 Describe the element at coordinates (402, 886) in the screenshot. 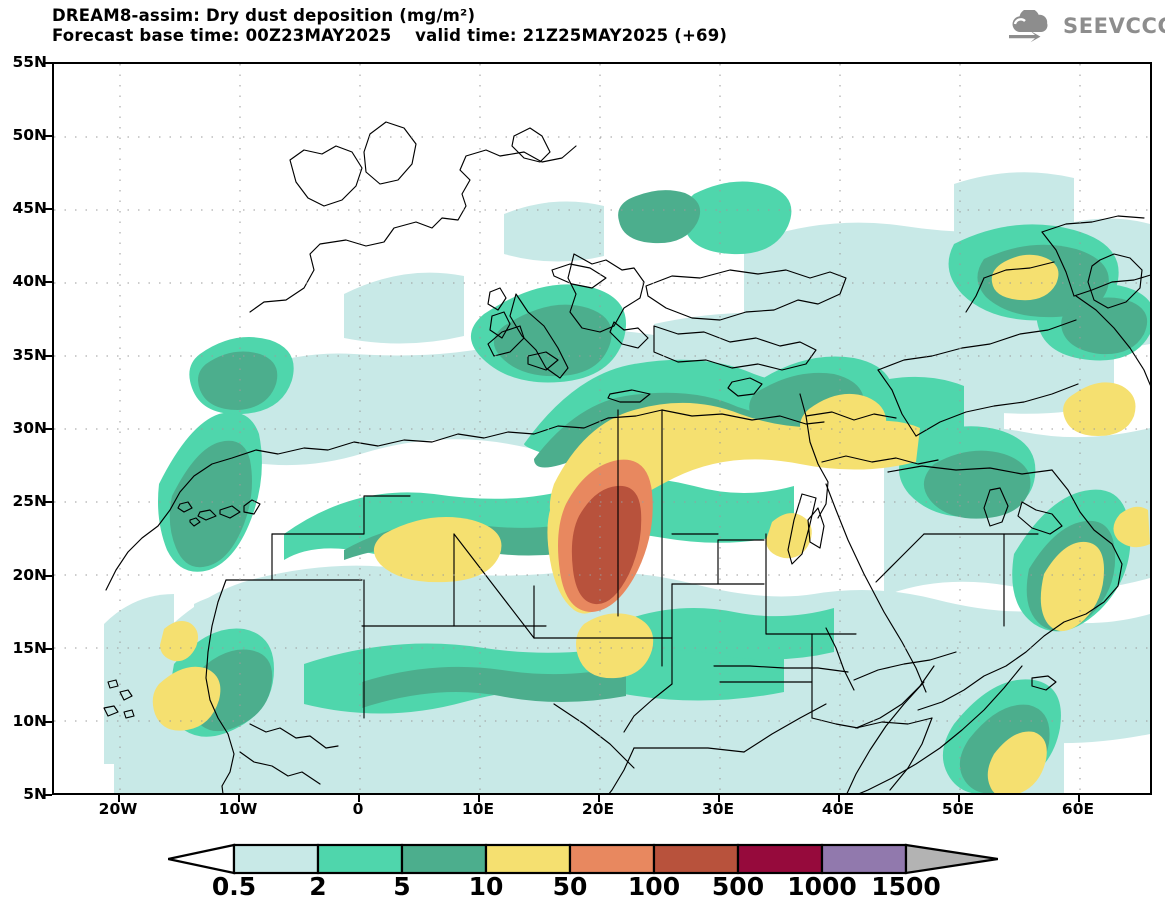

I see `colorbar-tick-5: 5` at that location.